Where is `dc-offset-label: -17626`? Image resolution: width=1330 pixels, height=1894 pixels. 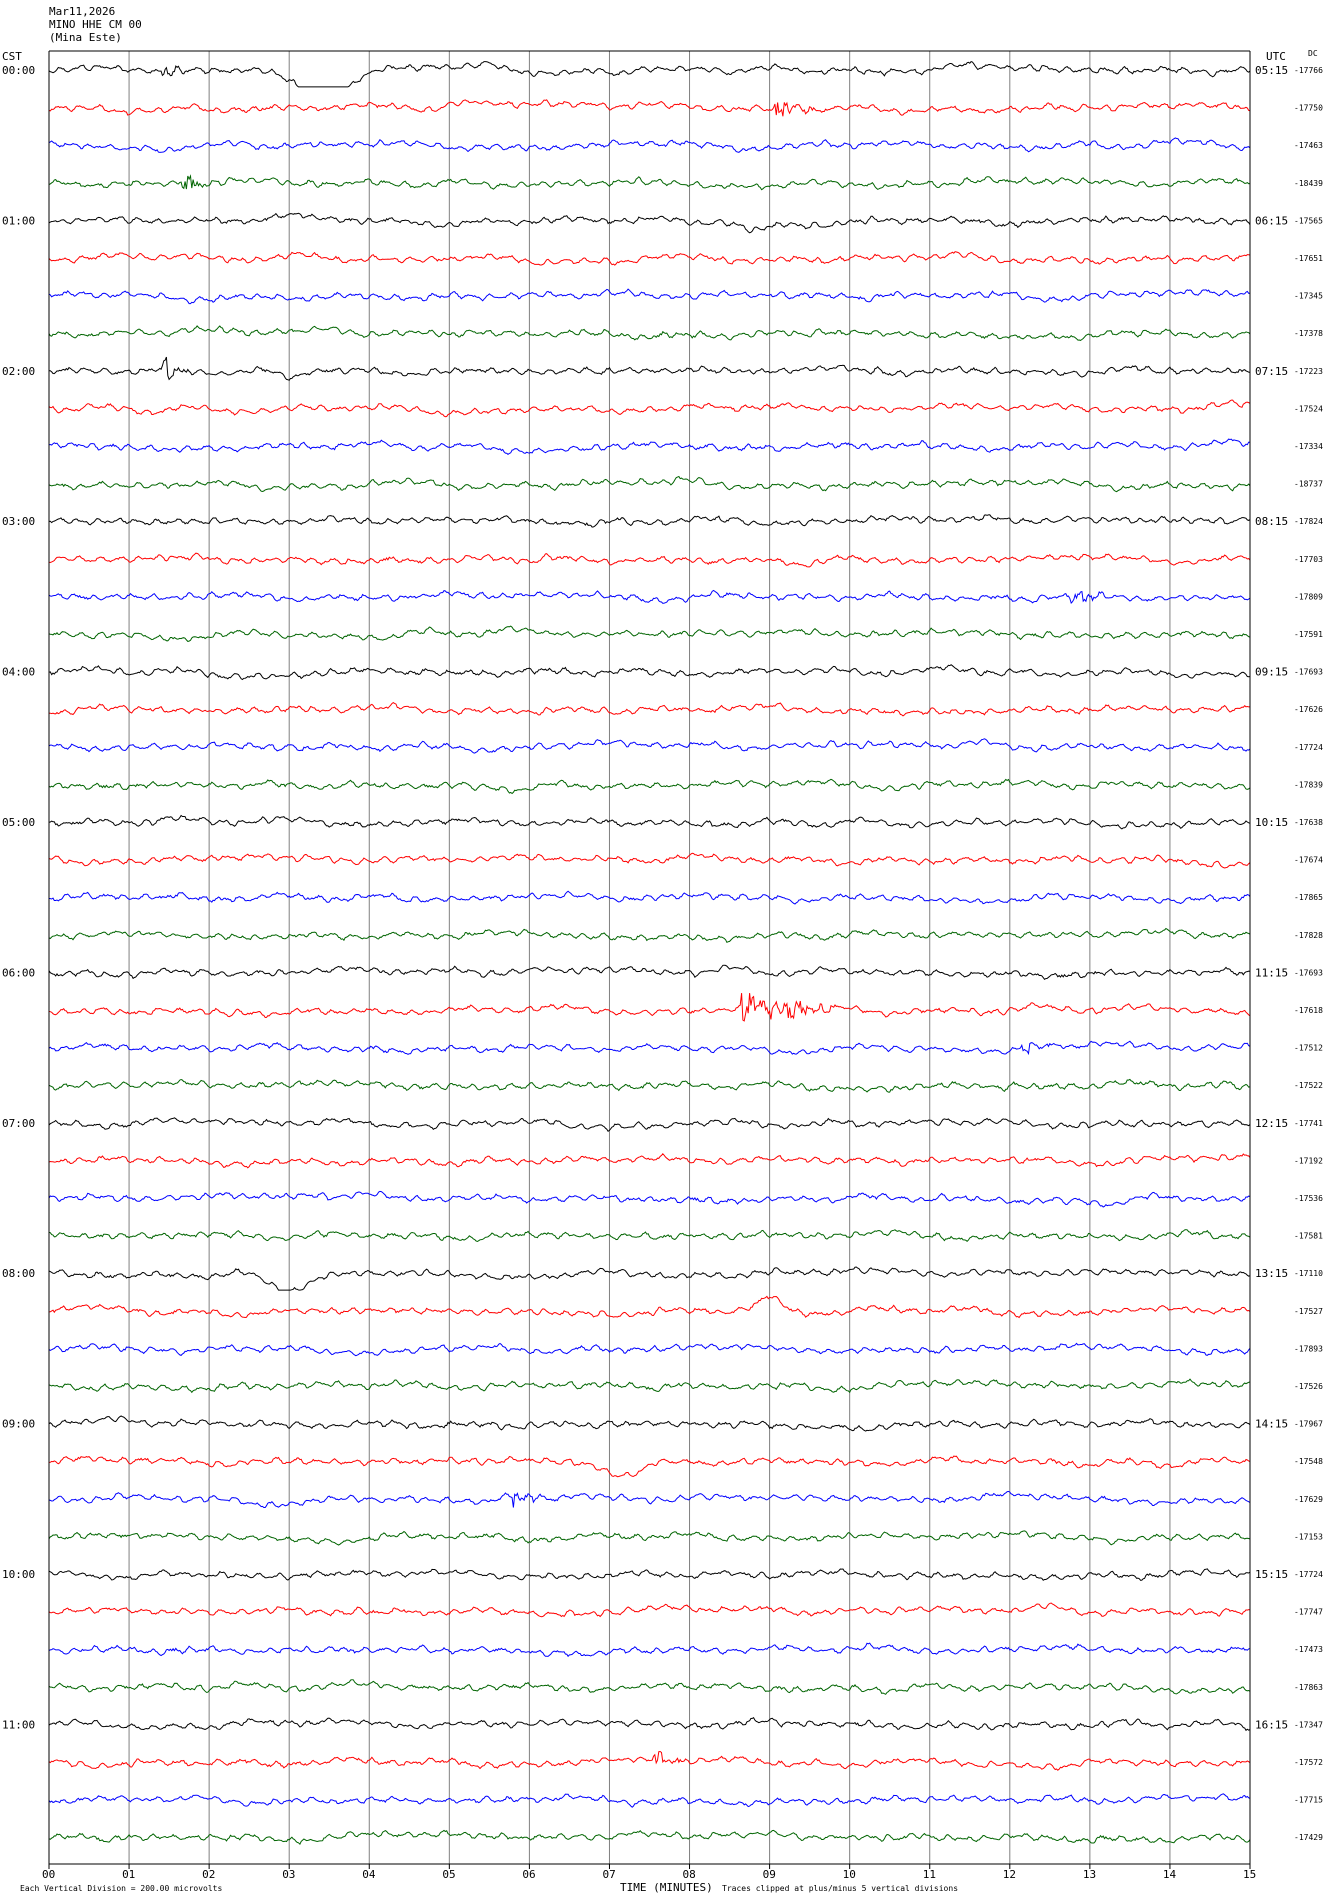
dc-offset-label: -17626 is located at coordinates (1308, 709).